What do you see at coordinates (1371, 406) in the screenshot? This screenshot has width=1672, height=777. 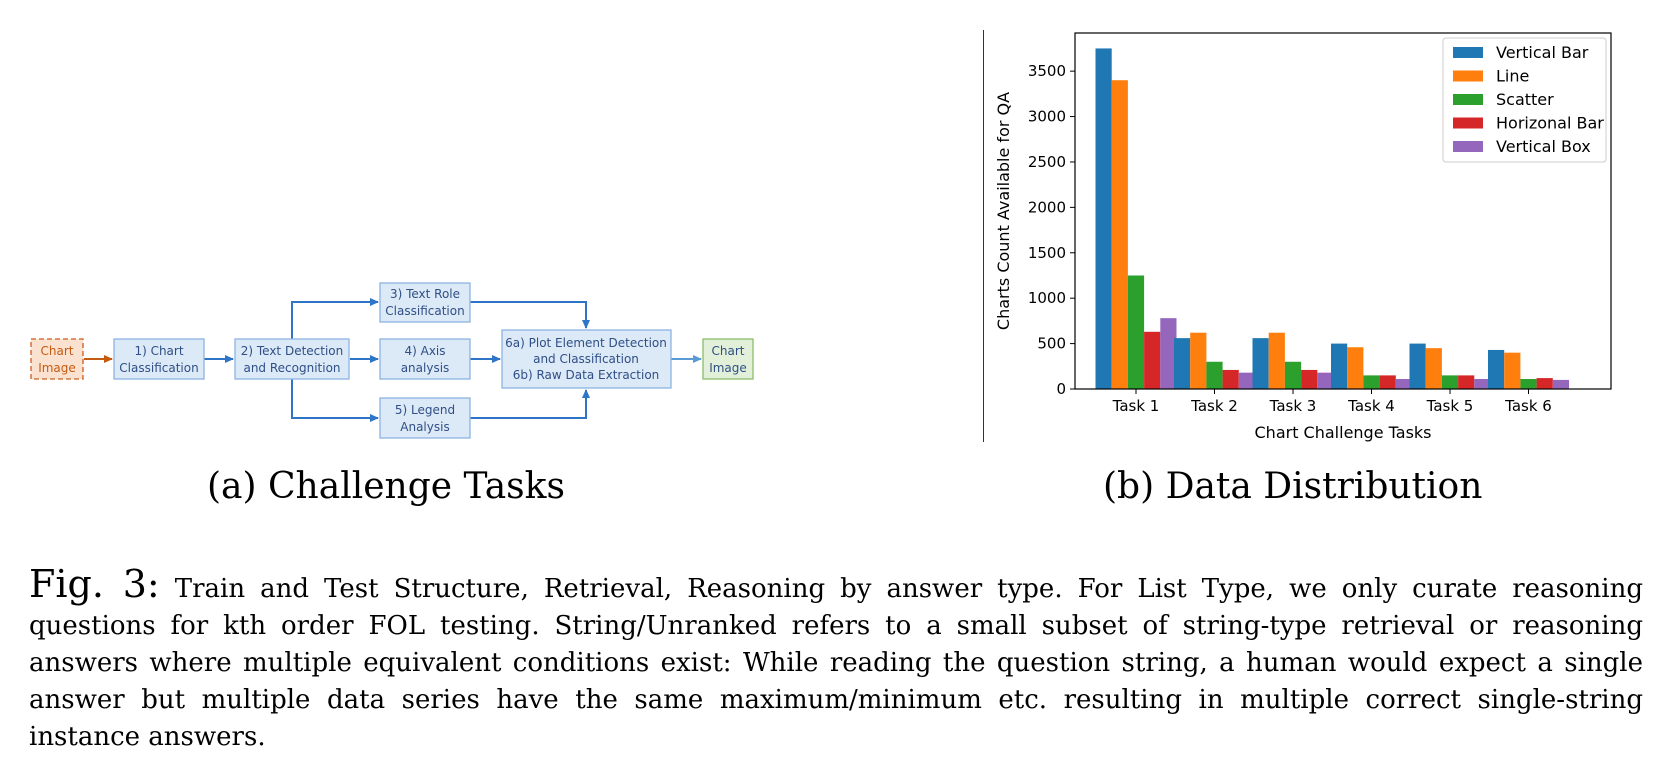 I see `x-tick-label: Task 4` at bounding box center [1371, 406].